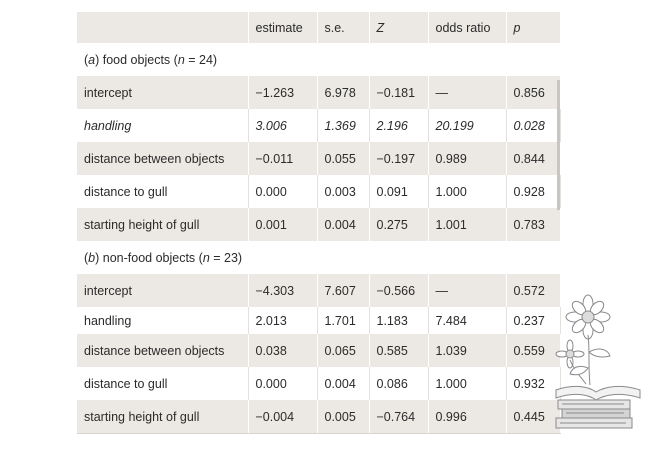 The width and height of the screenshot is (650, 452). I want to click on section-header-food: (a) food objects (n = 24), so click(318, 59).